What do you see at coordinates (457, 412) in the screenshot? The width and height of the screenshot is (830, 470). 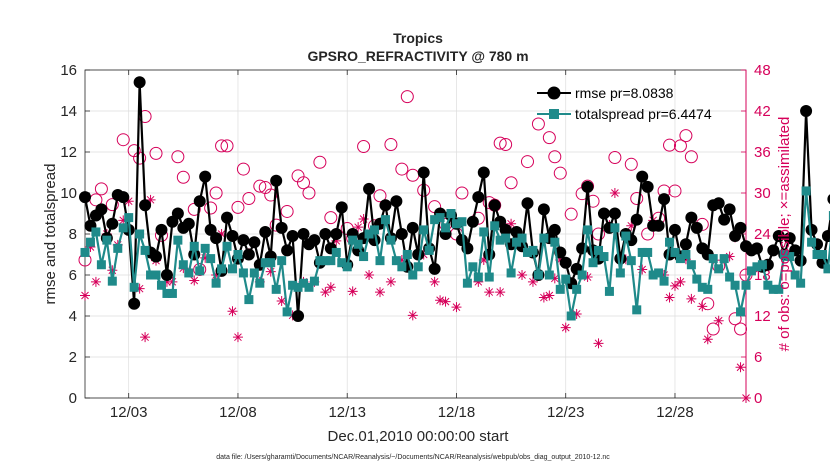 I see `x-tick-label: 12/18` at bounding box center [457, 412].